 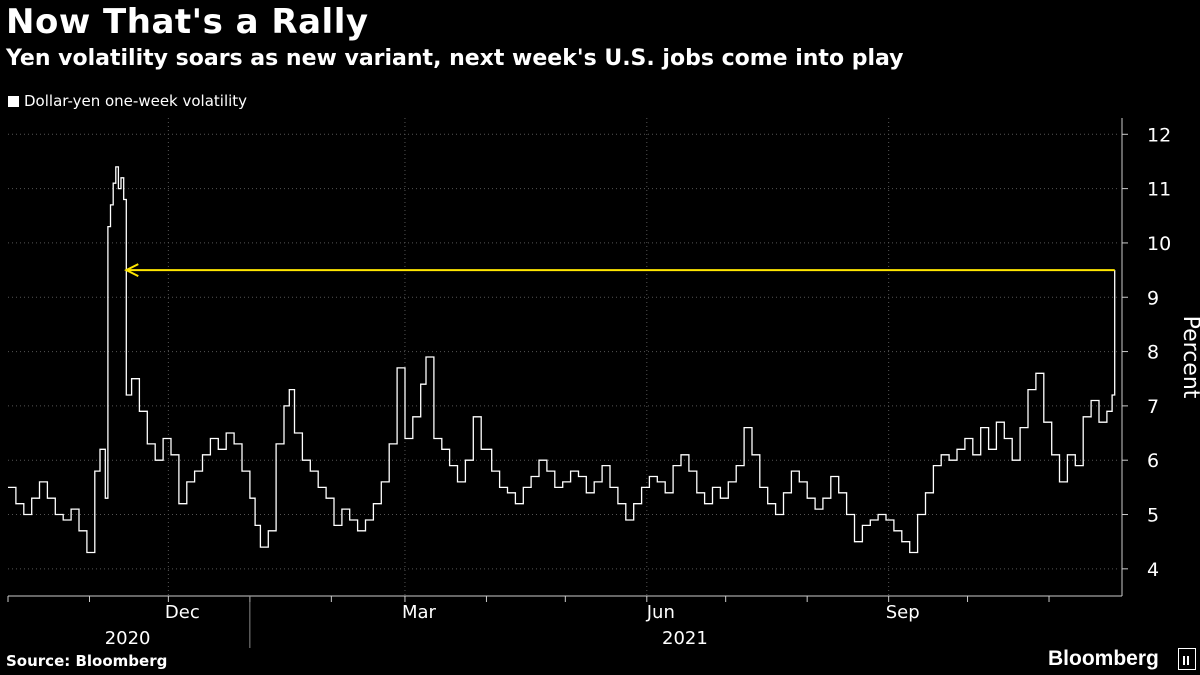 I want to click on y-tick-label: 8, so click(x=1153, y=353).